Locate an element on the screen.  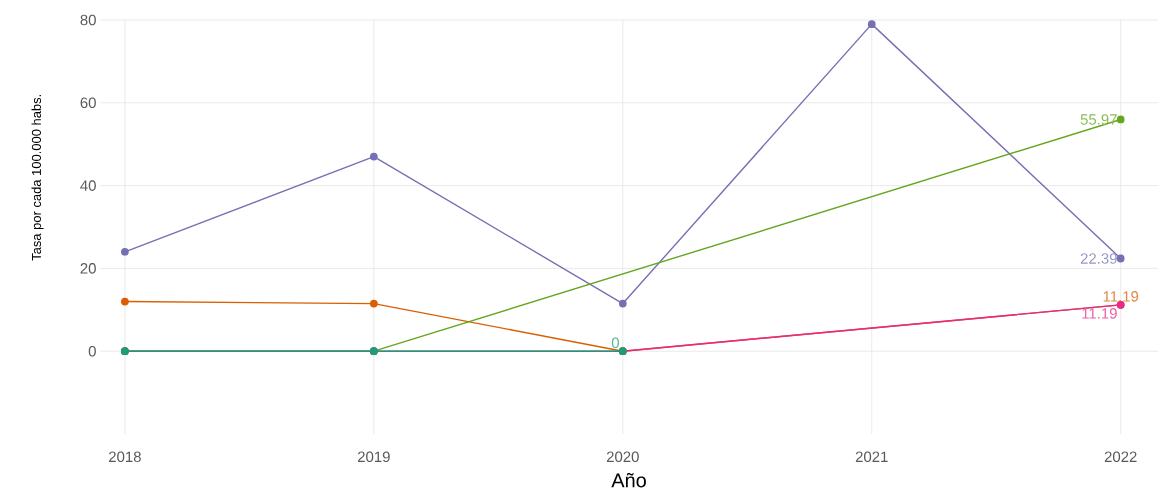
x-axis-title: Año is located at coordinates (628, 480).